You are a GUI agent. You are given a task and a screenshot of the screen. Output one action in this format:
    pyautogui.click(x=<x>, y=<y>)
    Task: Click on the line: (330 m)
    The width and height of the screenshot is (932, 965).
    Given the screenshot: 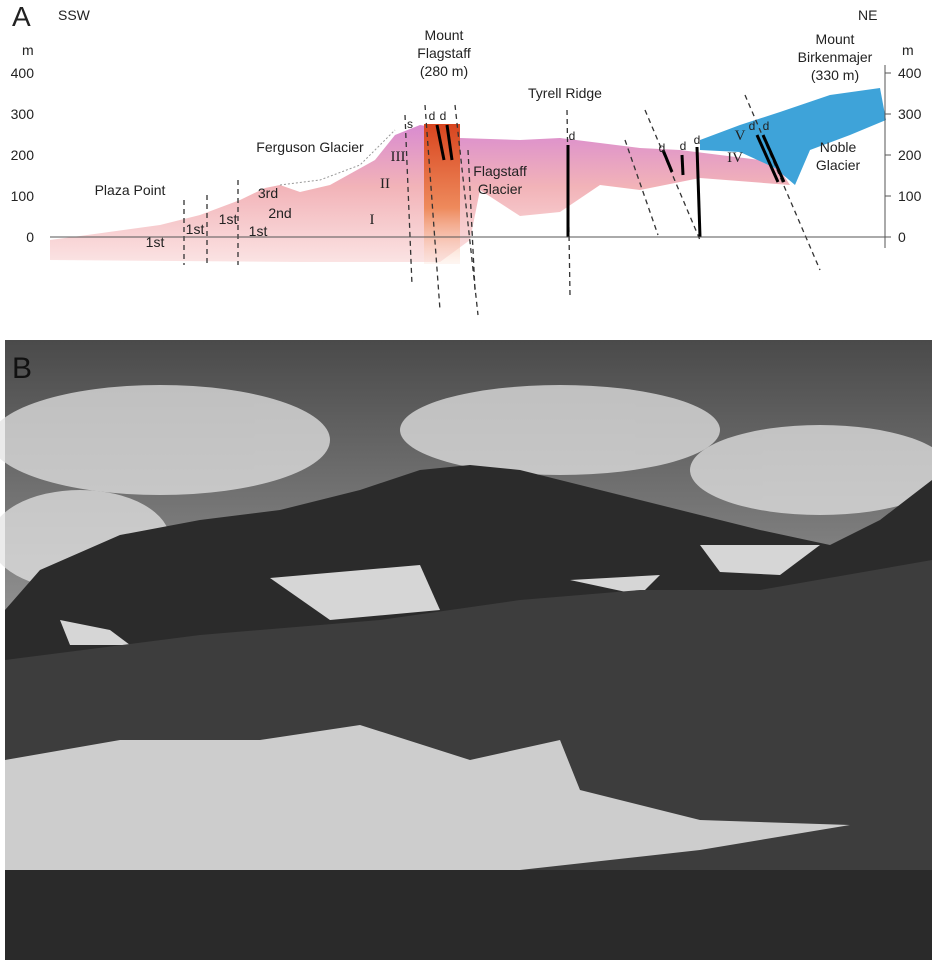 What is the action you would take?
    pyautogui.click(x=835, y=75)
    